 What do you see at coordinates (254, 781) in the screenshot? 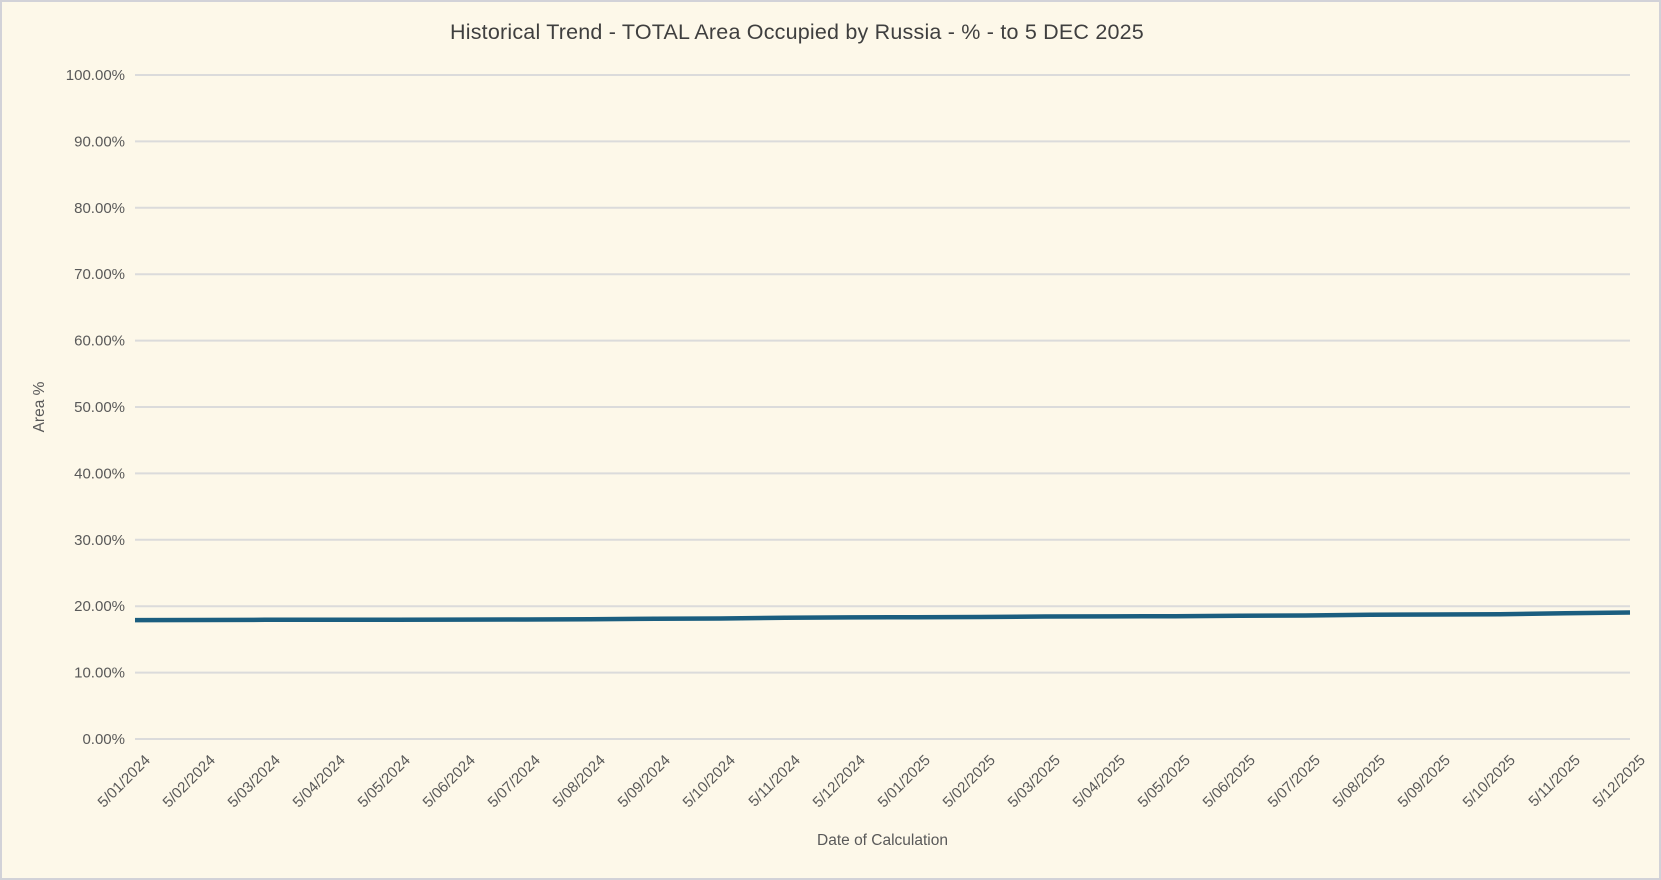
I see `x-tick-label: 5/03/2024` at bounding box center [254, 781].